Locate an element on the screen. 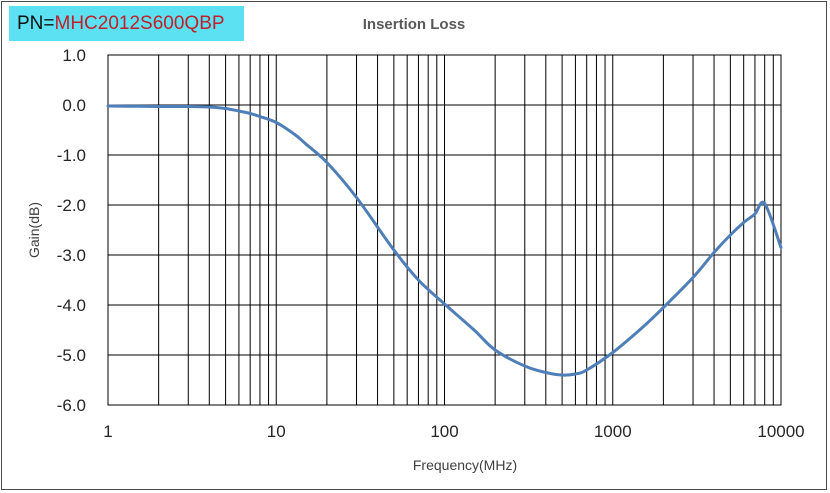 This screenshot has width=830, height=493. chart-title: Insertion Loss is located at coordinates (414, 24).